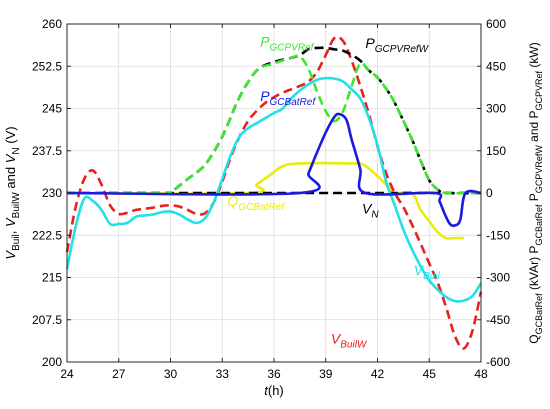  I want to click on x-tick-label-0: 24, so click(67, 374).